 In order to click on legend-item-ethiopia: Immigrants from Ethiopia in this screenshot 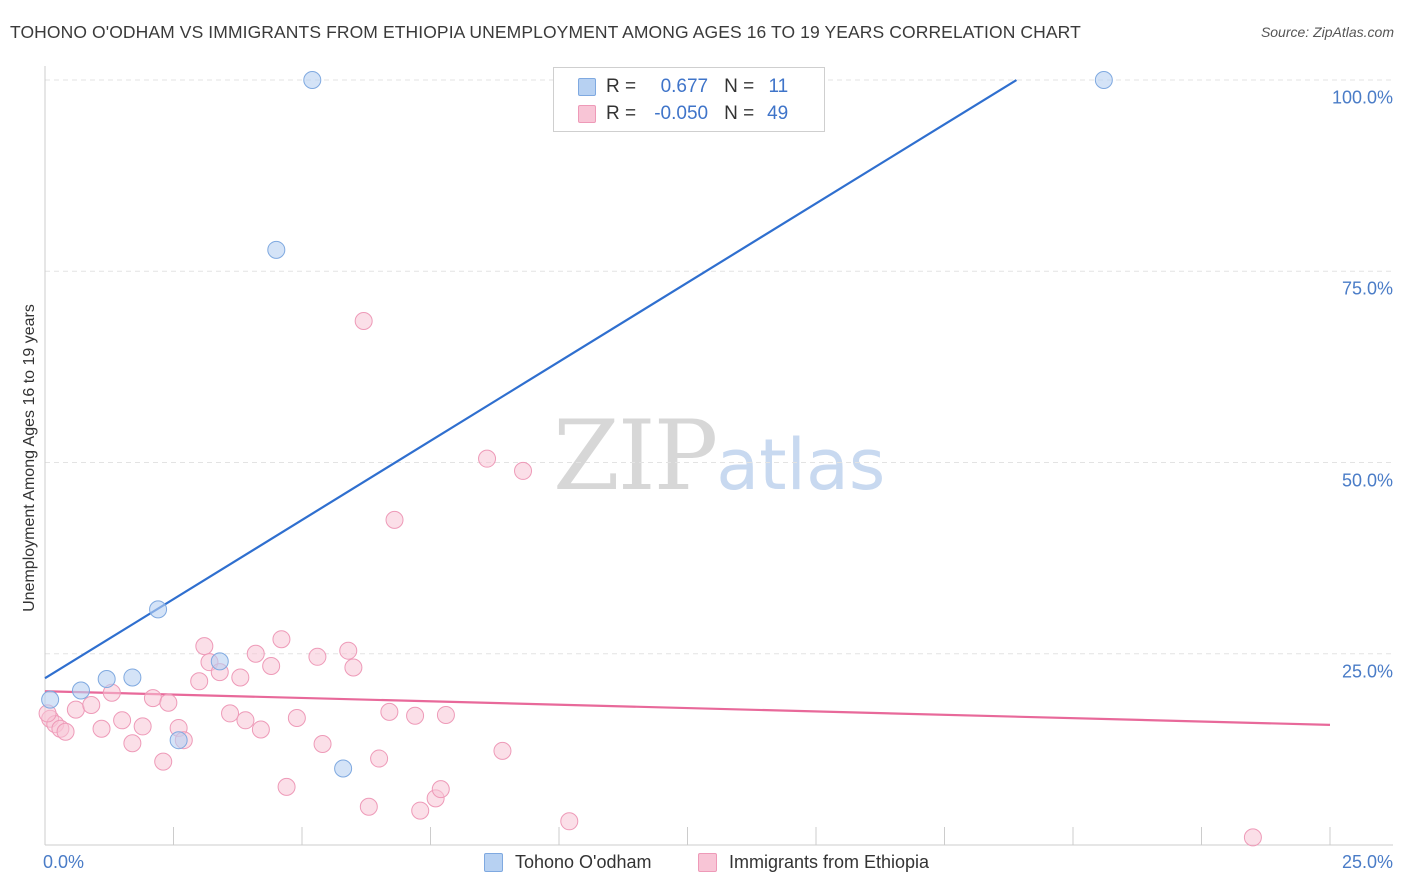, I will do `click(813, 862)`.